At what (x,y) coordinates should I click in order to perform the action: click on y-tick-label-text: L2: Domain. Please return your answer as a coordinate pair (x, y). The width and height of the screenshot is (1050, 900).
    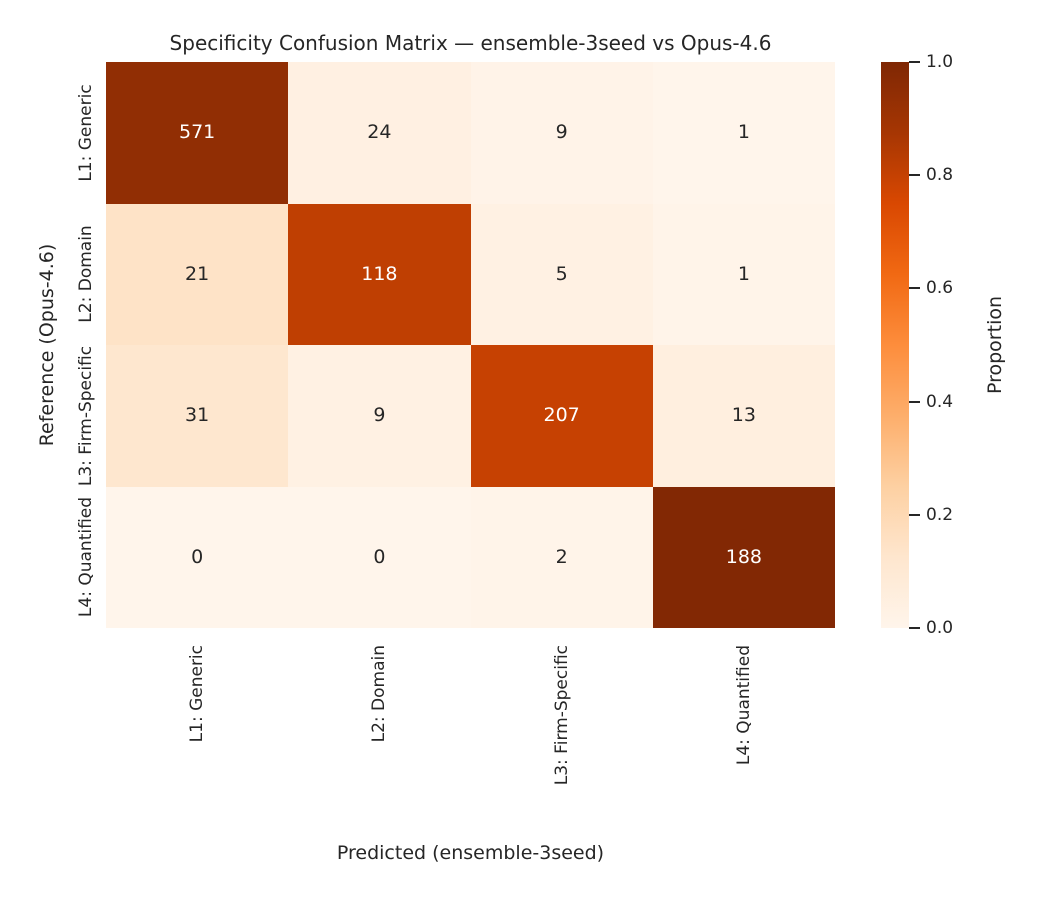
    Looking at the image, I should click on (86, 274).